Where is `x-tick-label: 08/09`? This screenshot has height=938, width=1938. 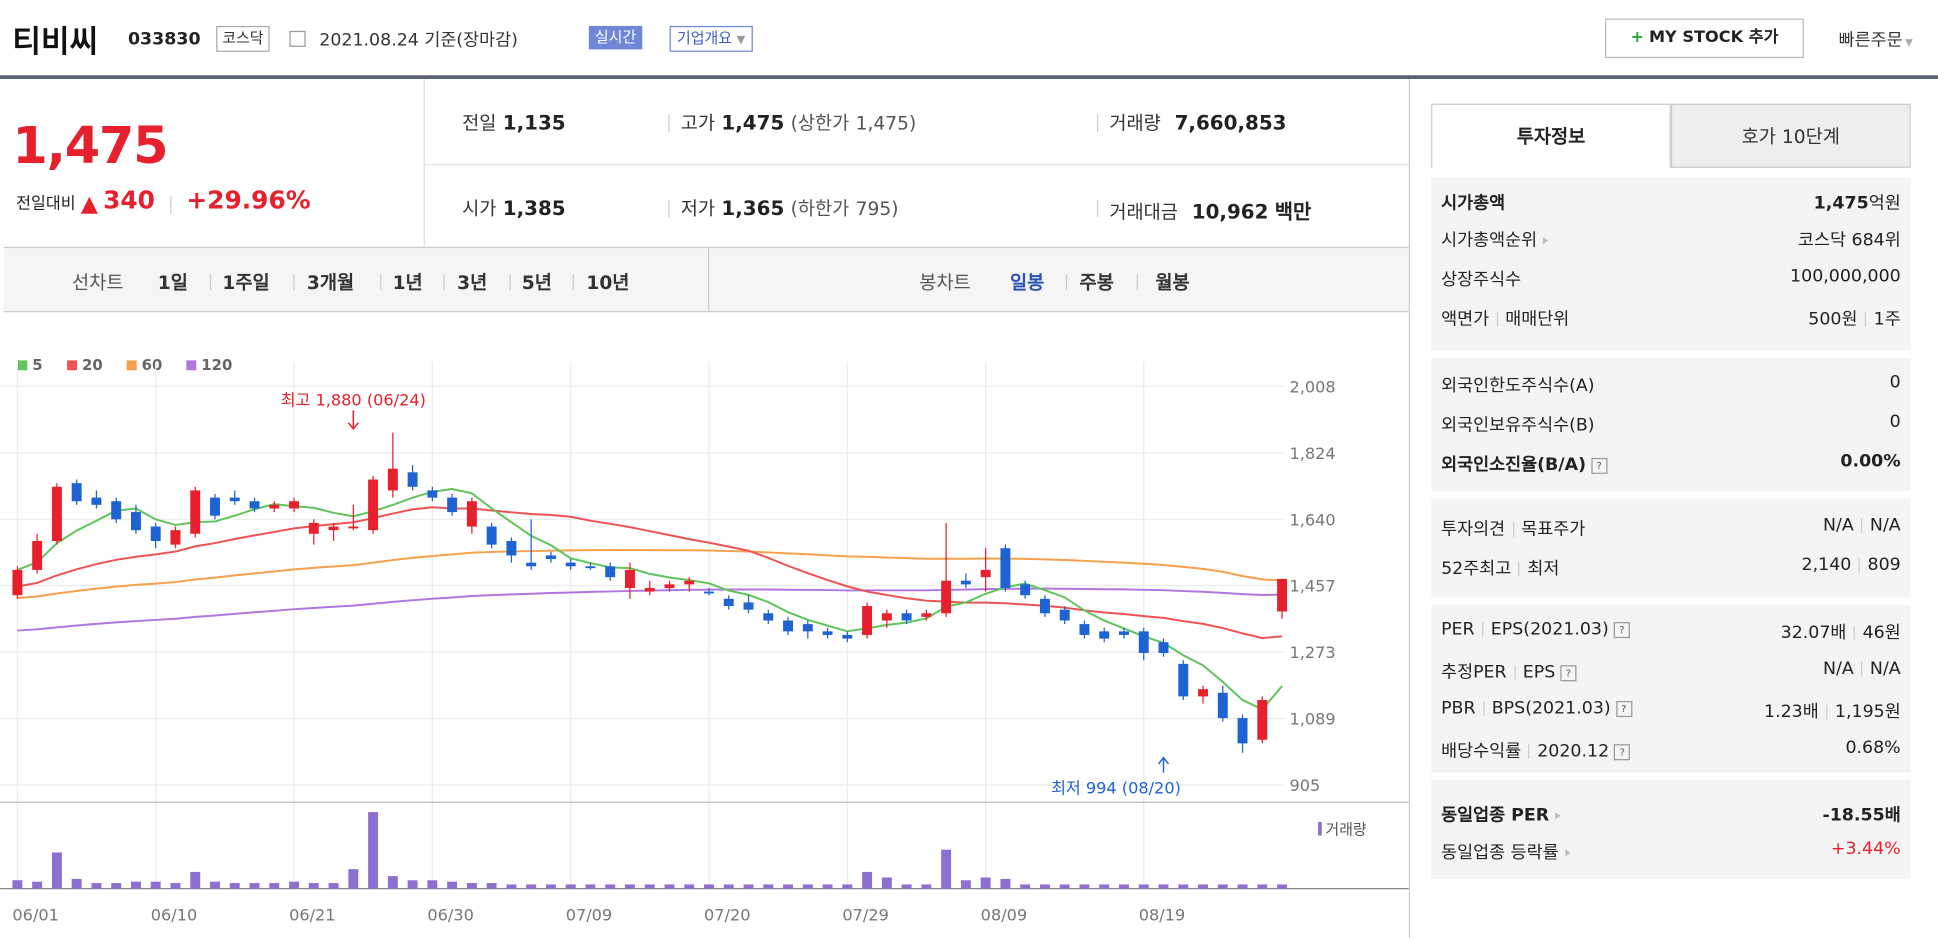 x-tick-label: 08/09 is located at coordinates (1004, 915).